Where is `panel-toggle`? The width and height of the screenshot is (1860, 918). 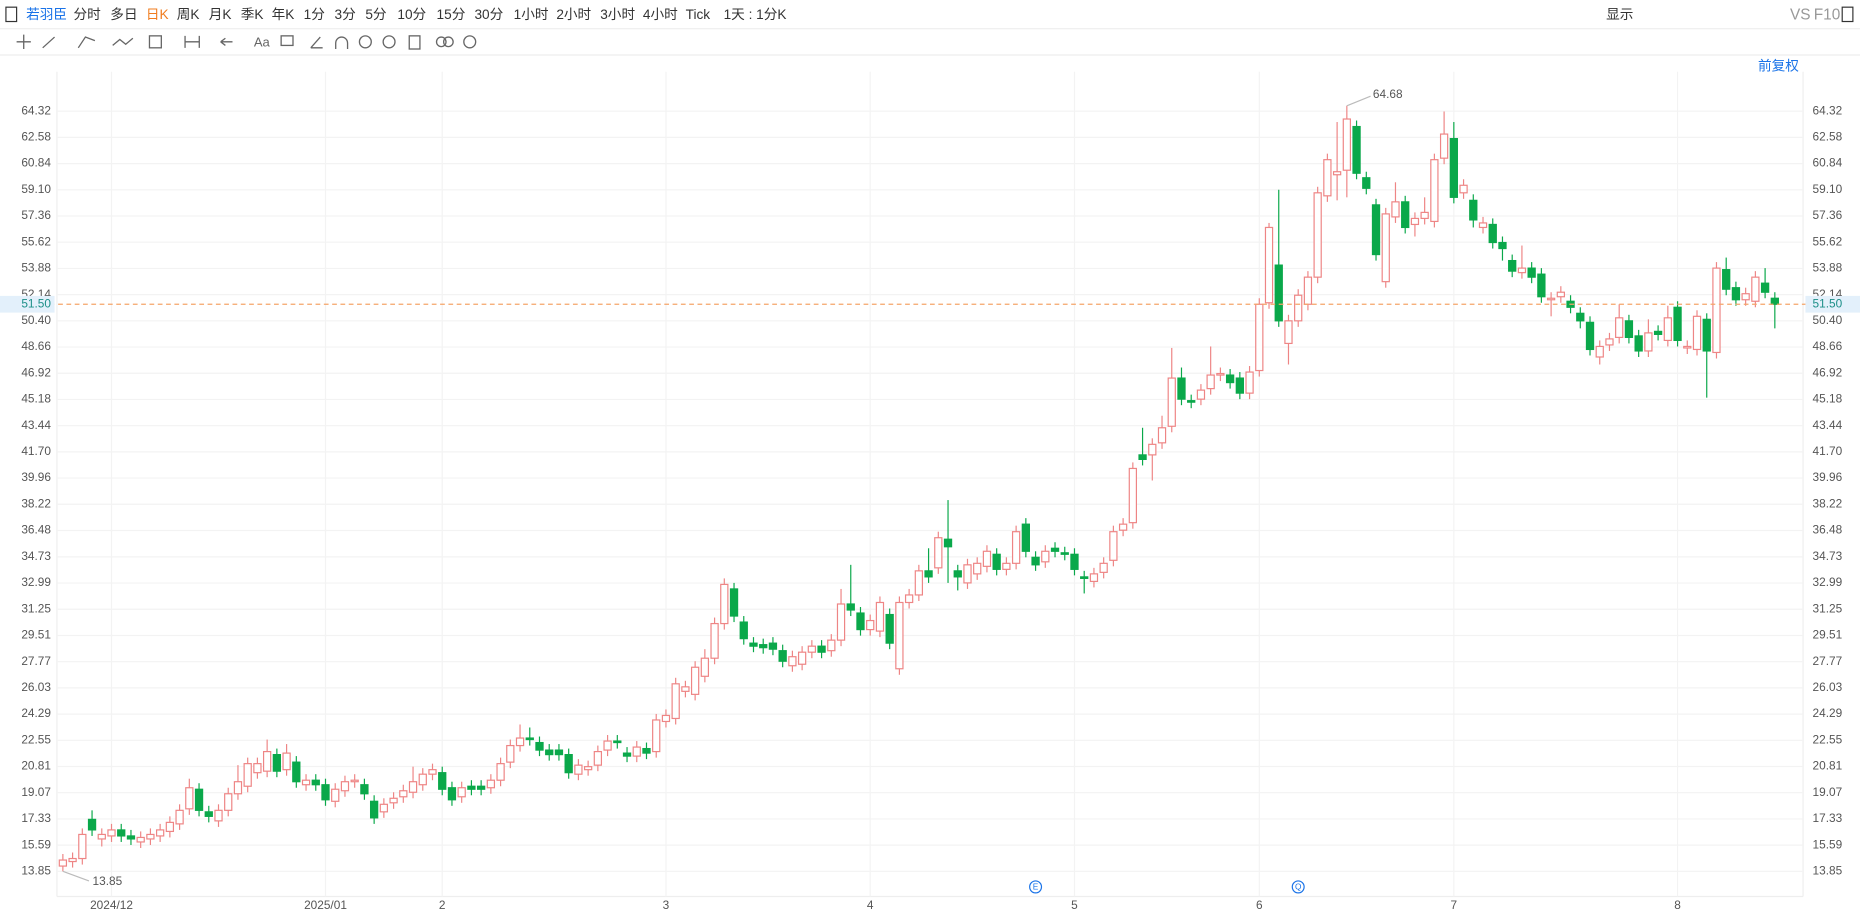
panel-toggle is located at coordinates (1847, 14).